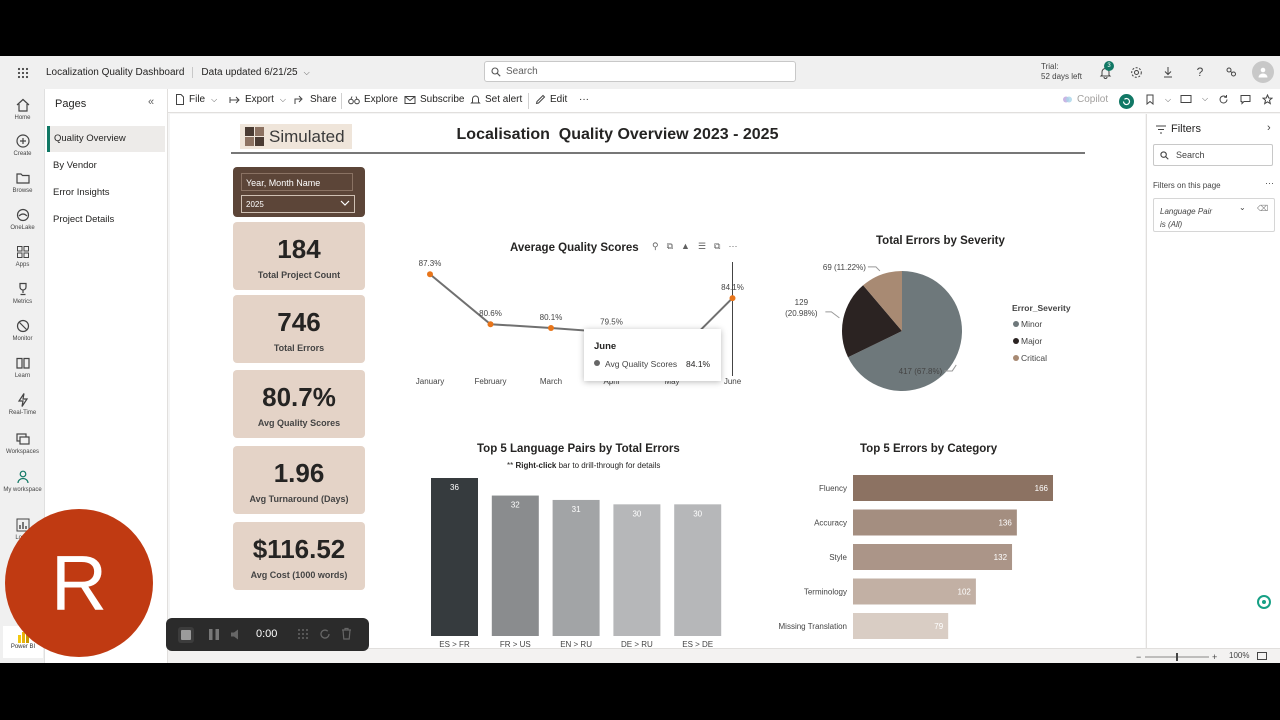 The image size is (1280, 720). What do you see at coordinates (1231, 72) in the screenshot?
I see `share-people-icon` at bounding box center [1231, 72].